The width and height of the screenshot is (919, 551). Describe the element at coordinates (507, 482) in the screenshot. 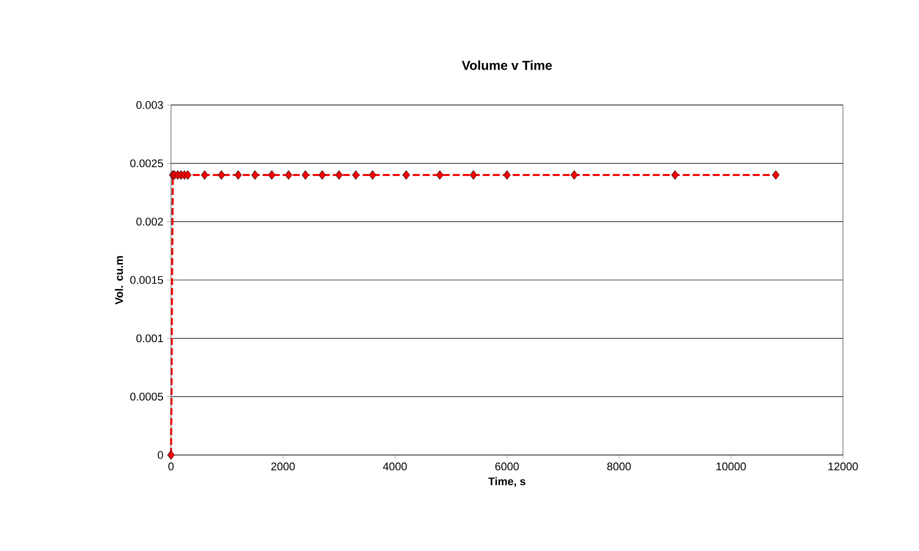

I see `x-axis-title: Time, s` at that location.